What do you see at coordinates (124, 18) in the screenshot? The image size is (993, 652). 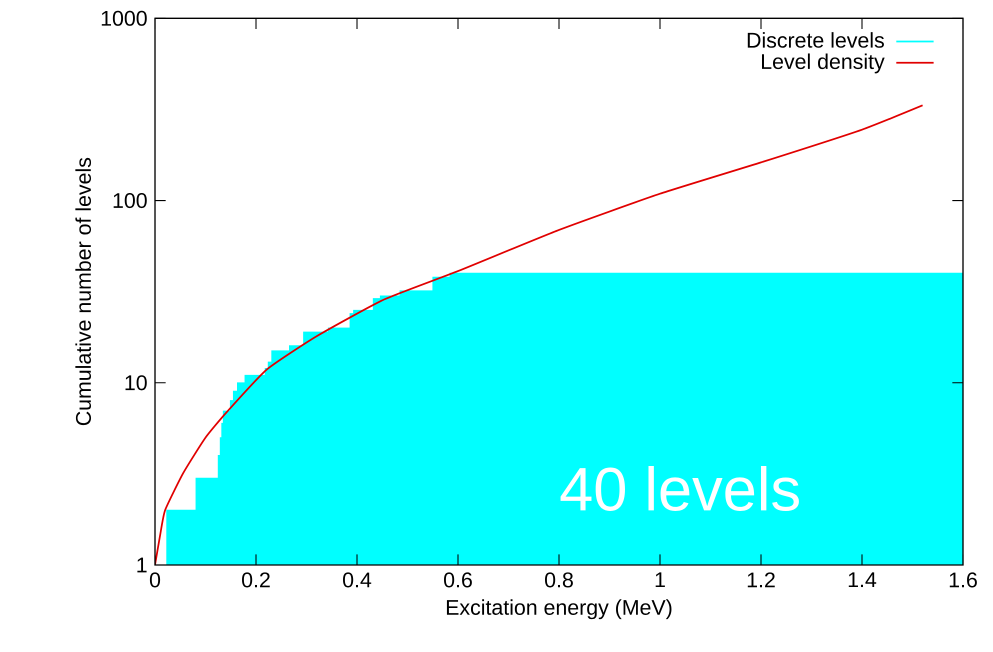 I see `y-tick-label: 1000` at bounding box center [124, 18].